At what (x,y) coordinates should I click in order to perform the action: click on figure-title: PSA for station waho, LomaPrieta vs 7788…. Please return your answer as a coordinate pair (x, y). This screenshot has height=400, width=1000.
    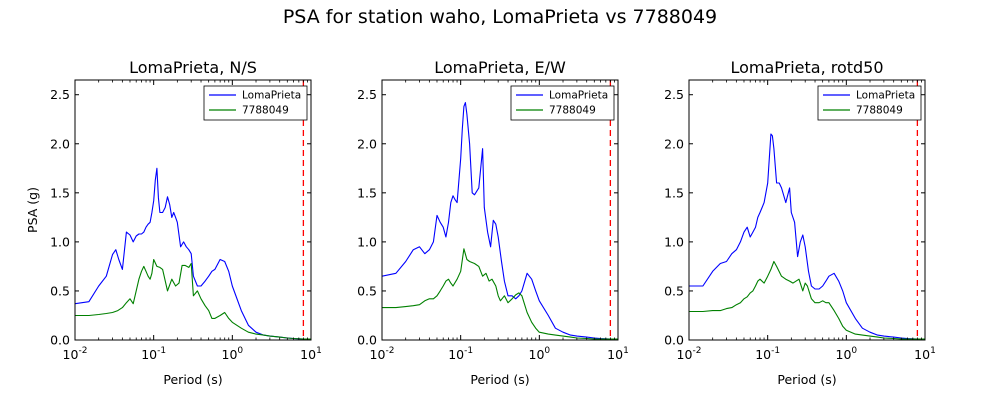
    Looking at the image, I should click on (500, 17).